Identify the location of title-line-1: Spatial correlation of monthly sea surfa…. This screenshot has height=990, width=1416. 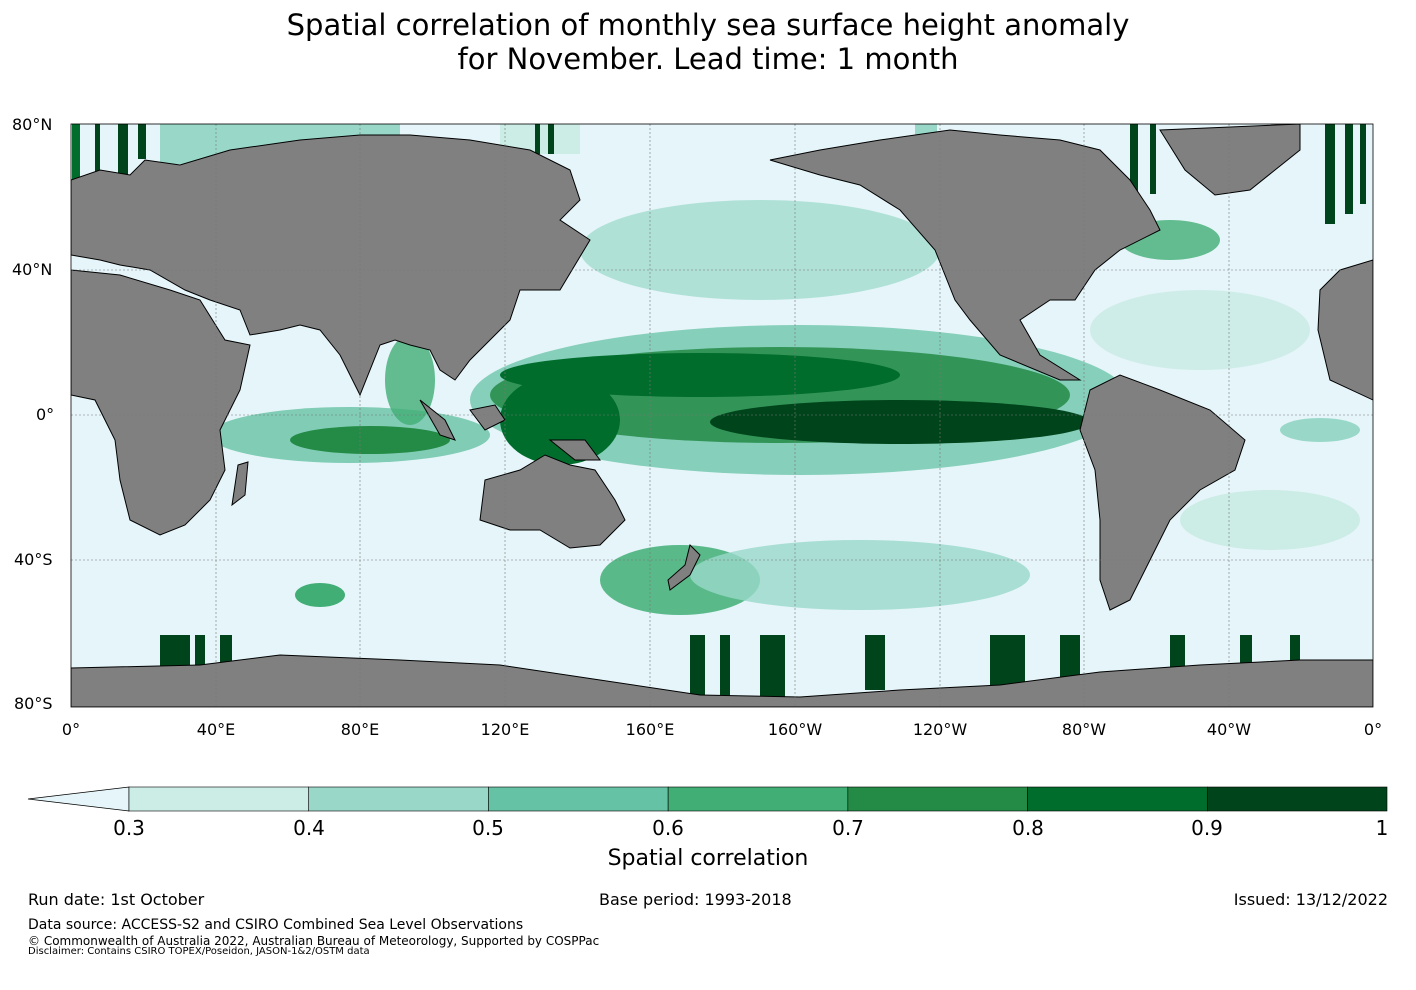
(708, 25).